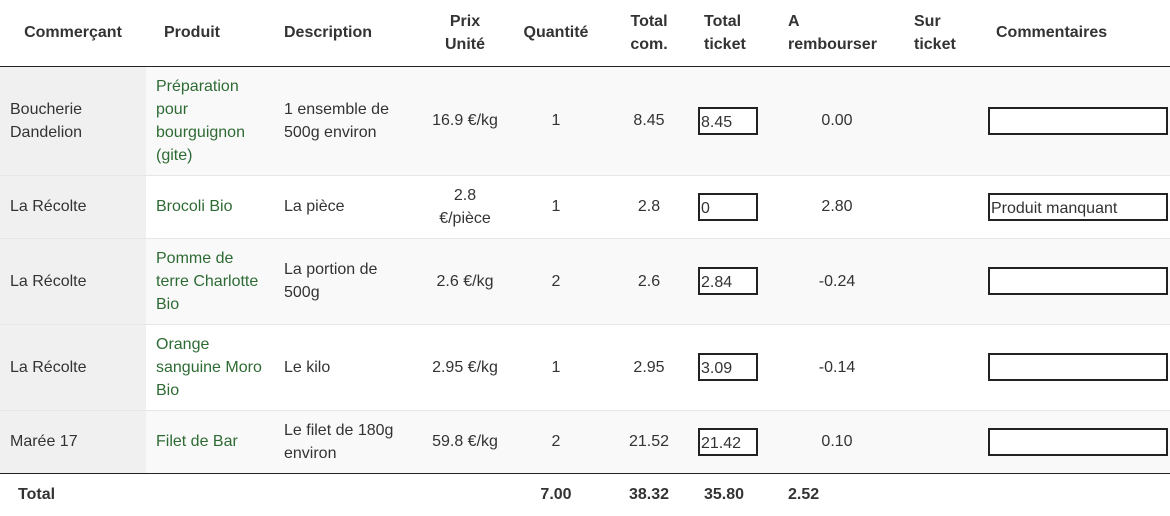  I want to click on header-unit-price-line1: Prix, so click(465, 21).